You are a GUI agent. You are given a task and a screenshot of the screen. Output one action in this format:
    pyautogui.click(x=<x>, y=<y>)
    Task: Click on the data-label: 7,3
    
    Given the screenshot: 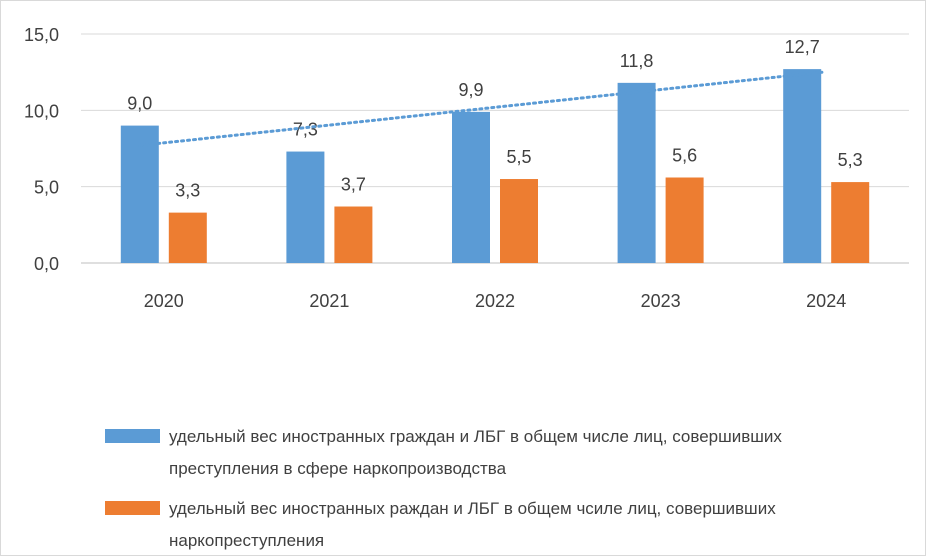 What is the action you would take?
    pyautogui.click(x=305, y=130)
    